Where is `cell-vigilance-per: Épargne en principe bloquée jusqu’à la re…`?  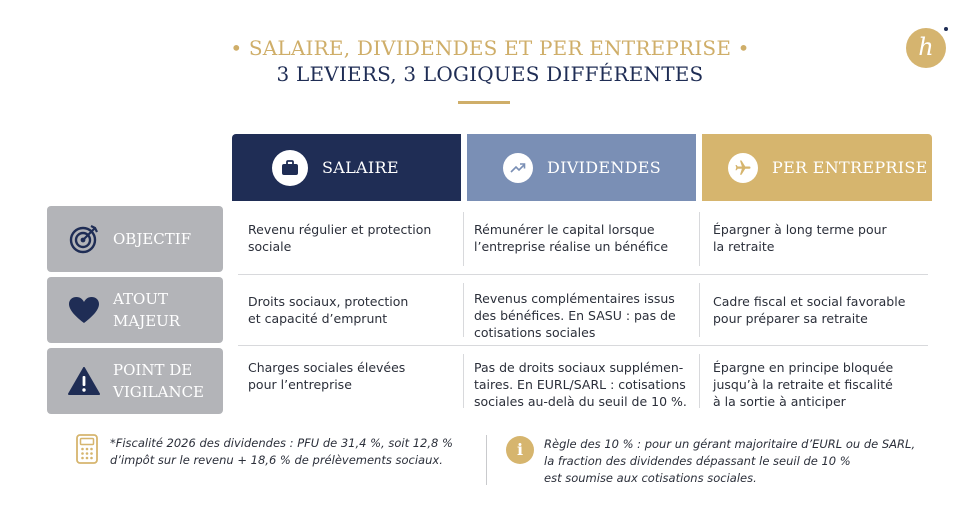 cell-vigilance-per: Épargne en principe bloquée jusqu’à la re… is located at coordinates (803, 384).